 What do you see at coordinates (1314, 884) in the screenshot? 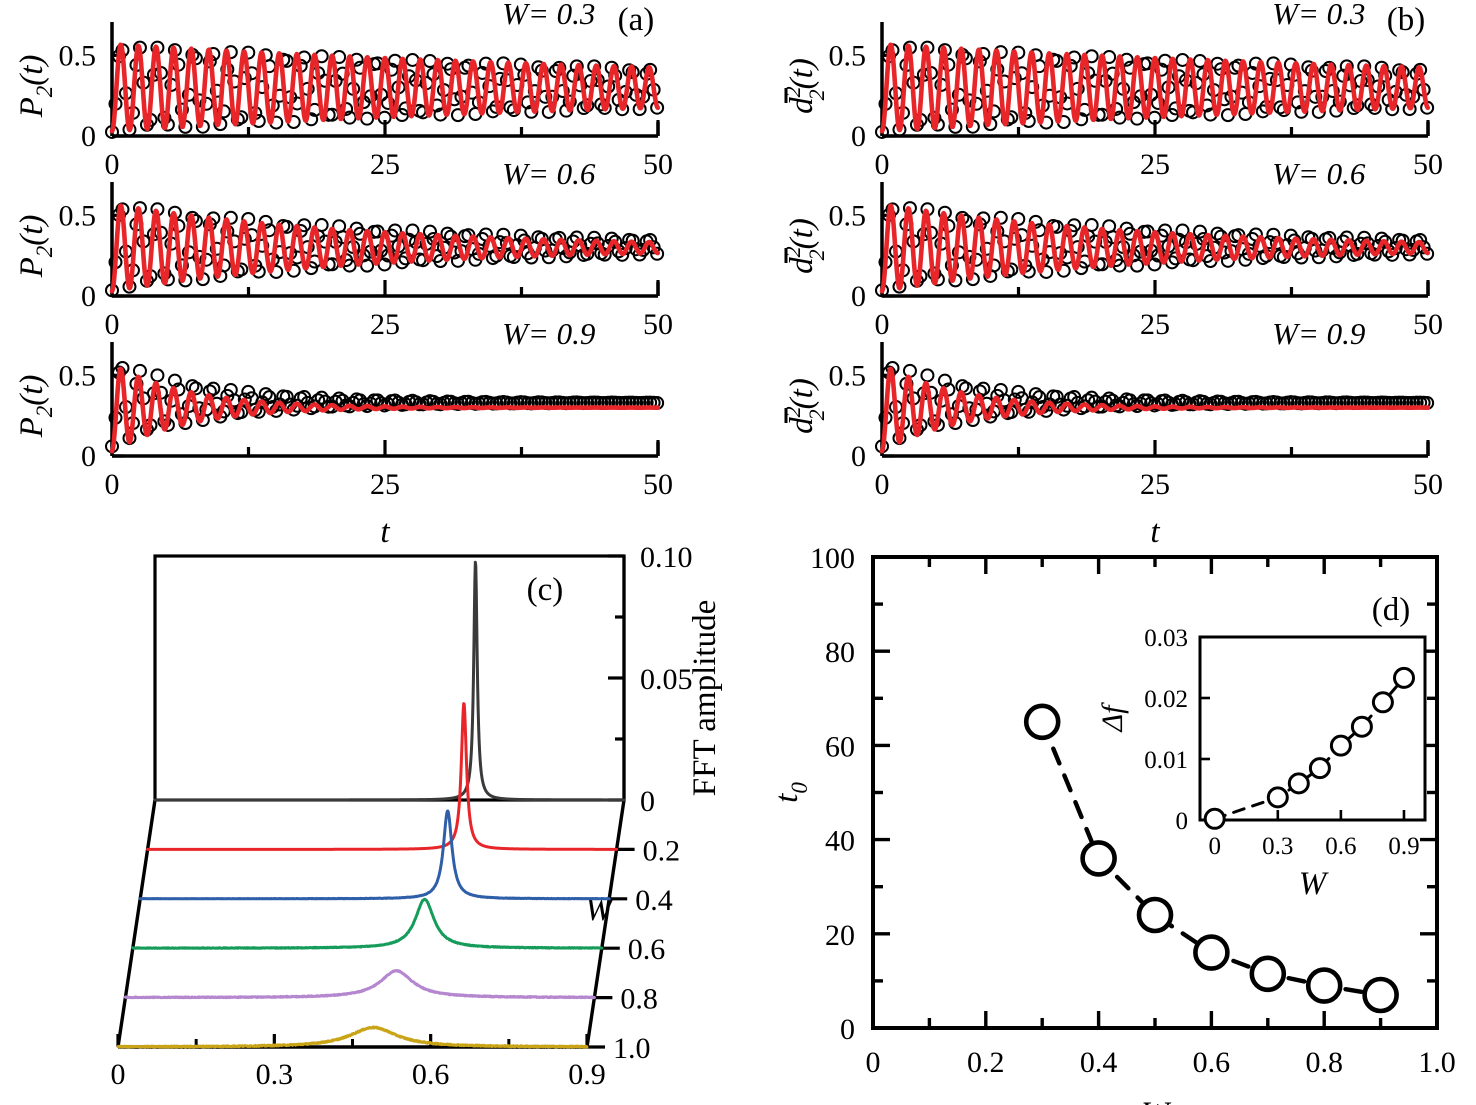
I see `inset-x-axis-label: W` at bounding box center [1314, 884].